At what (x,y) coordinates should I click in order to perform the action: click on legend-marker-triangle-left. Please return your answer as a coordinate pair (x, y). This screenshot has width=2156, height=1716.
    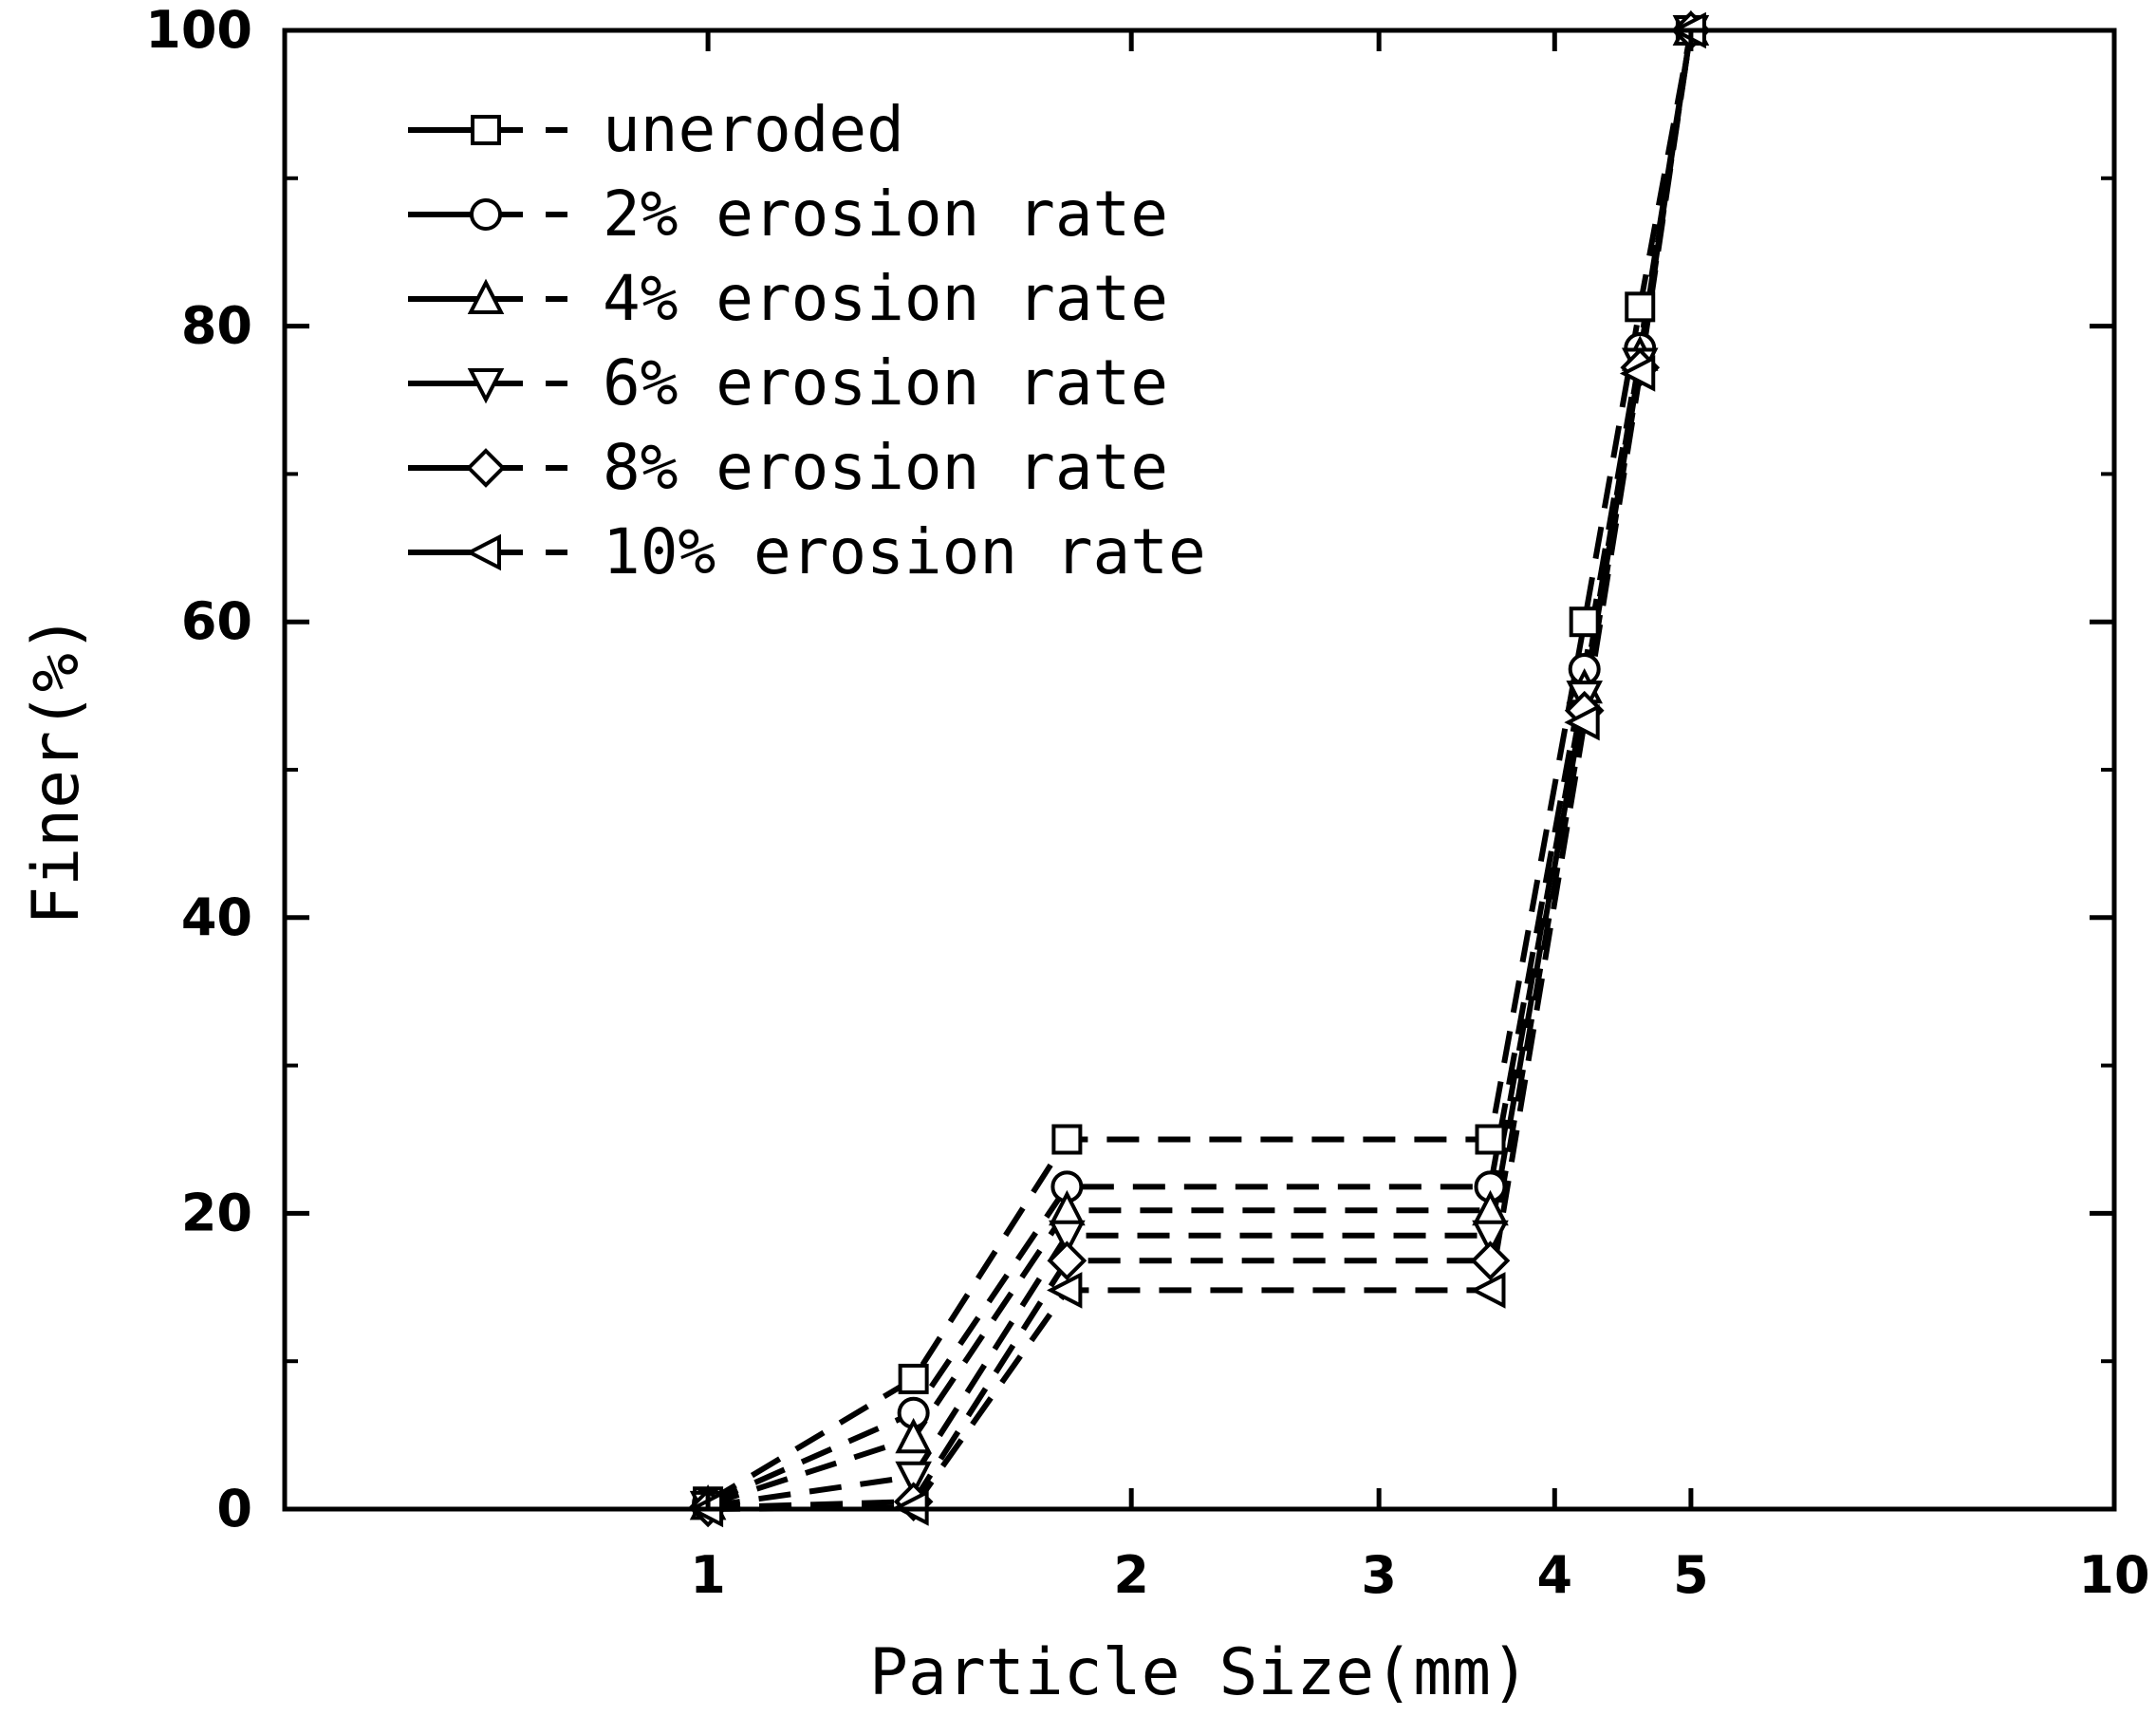
    Looking at the image, I should click on (483, 552).